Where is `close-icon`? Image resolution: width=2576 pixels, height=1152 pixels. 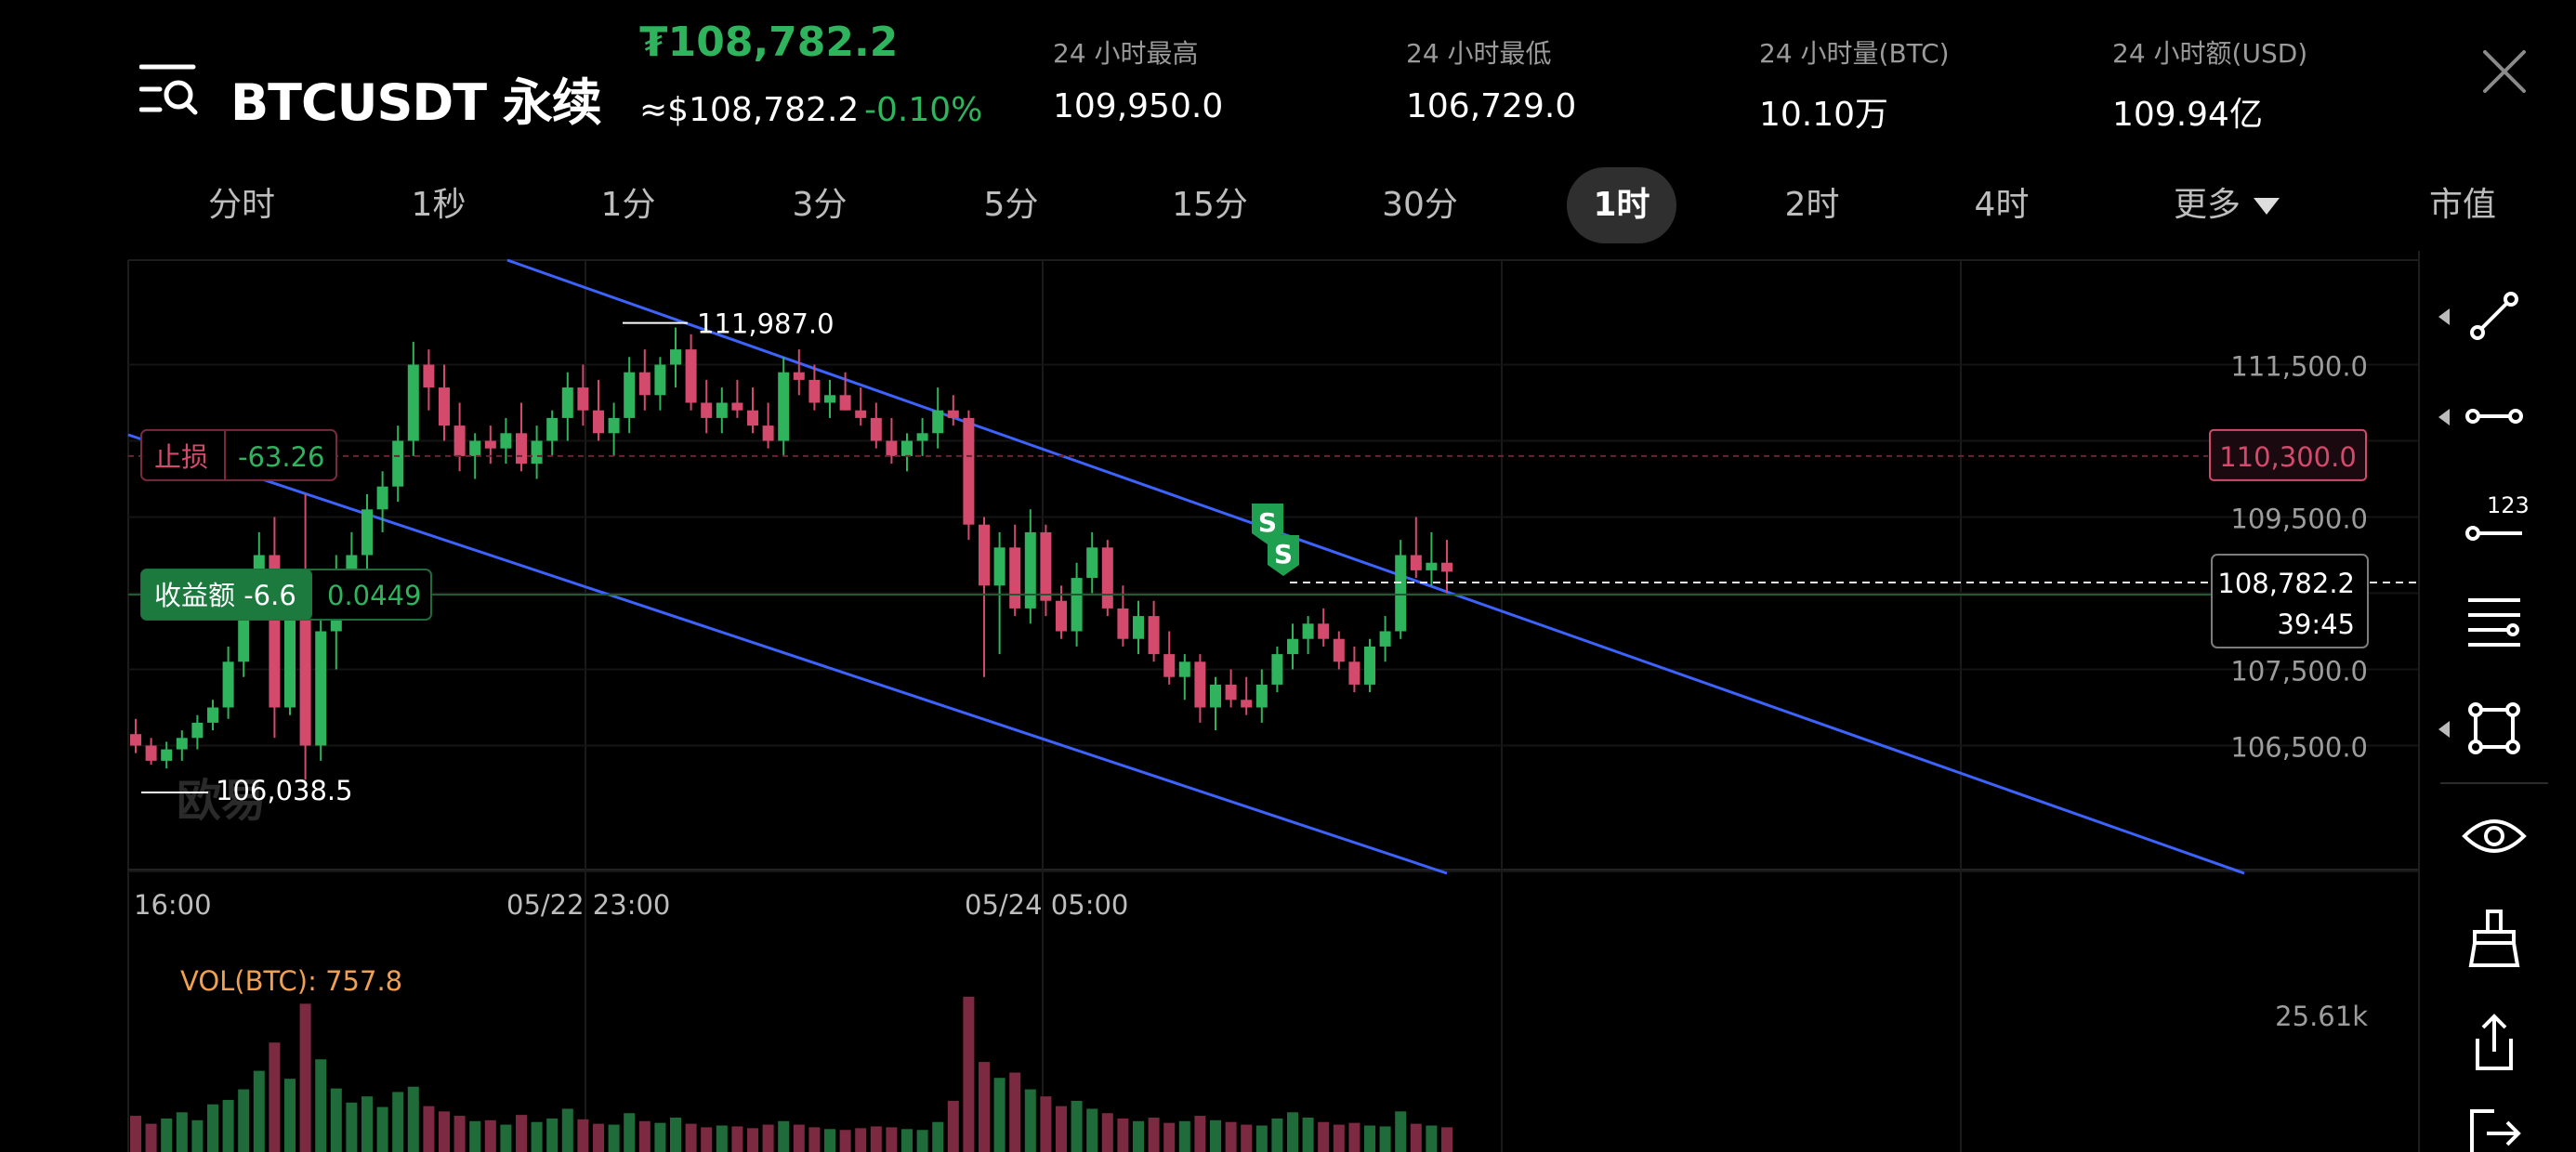 close-icon is located at coordinates (2504, 71).